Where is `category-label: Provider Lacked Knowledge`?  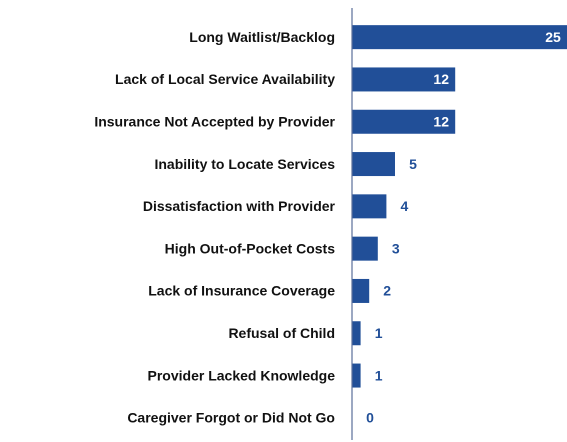
category-label: Provider Lacked Knowledge is located at coordinates (242, 375).